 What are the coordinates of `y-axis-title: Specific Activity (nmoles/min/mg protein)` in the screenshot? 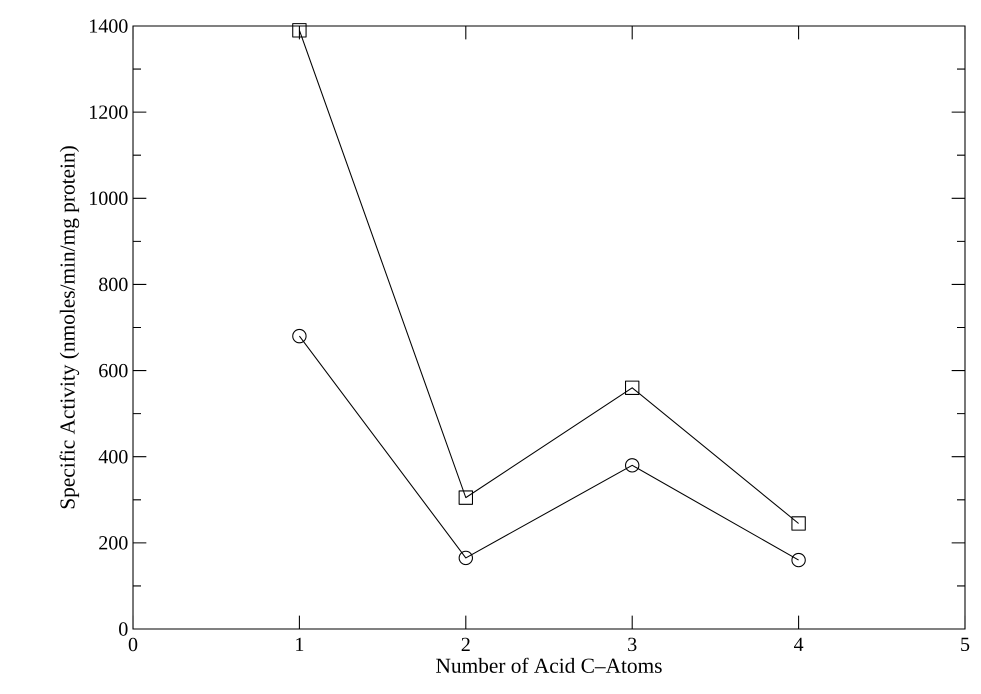 It's located at (70, 327).